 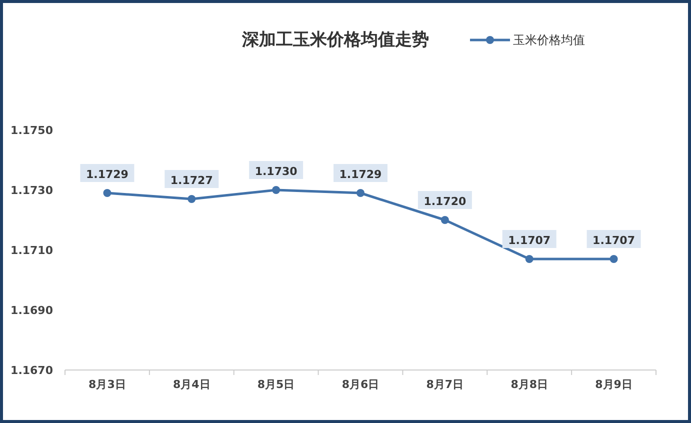 What do you see at coordinates (361, 384) in the screenshot?
I see `x-tick-label: 8月6日` at bounding box center [361, 384].